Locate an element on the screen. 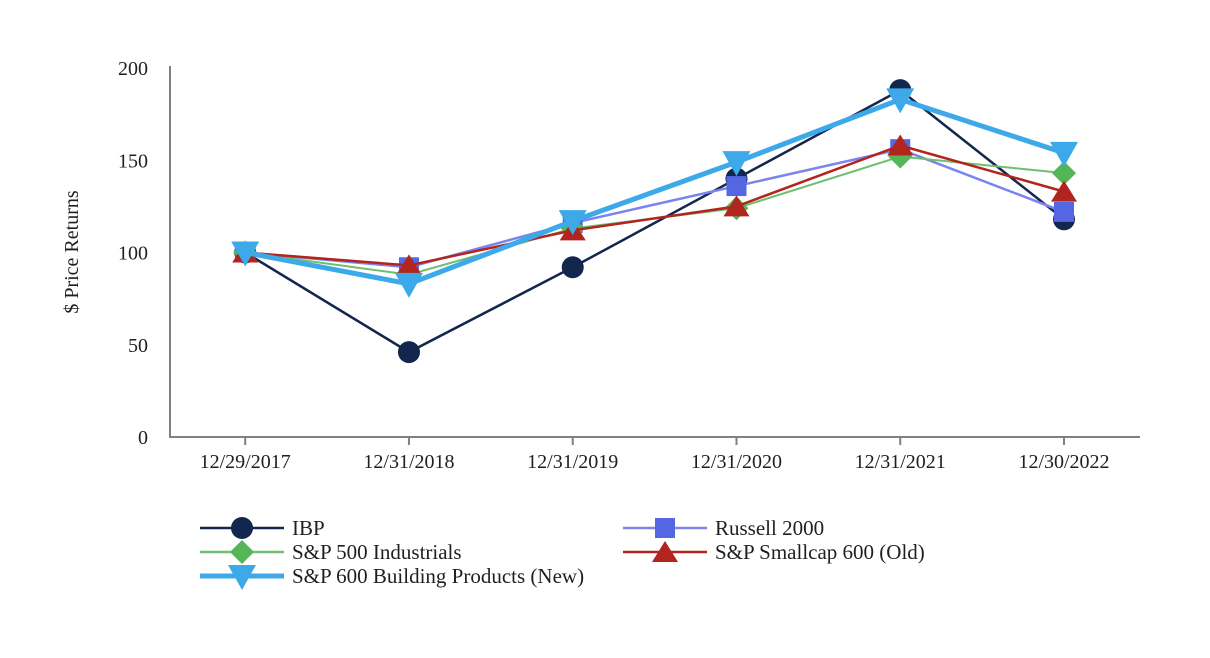 This screenshot has width=1210, height=658. x-tick-label-2: 12/31/2019 is located at coordinates (572, 462).